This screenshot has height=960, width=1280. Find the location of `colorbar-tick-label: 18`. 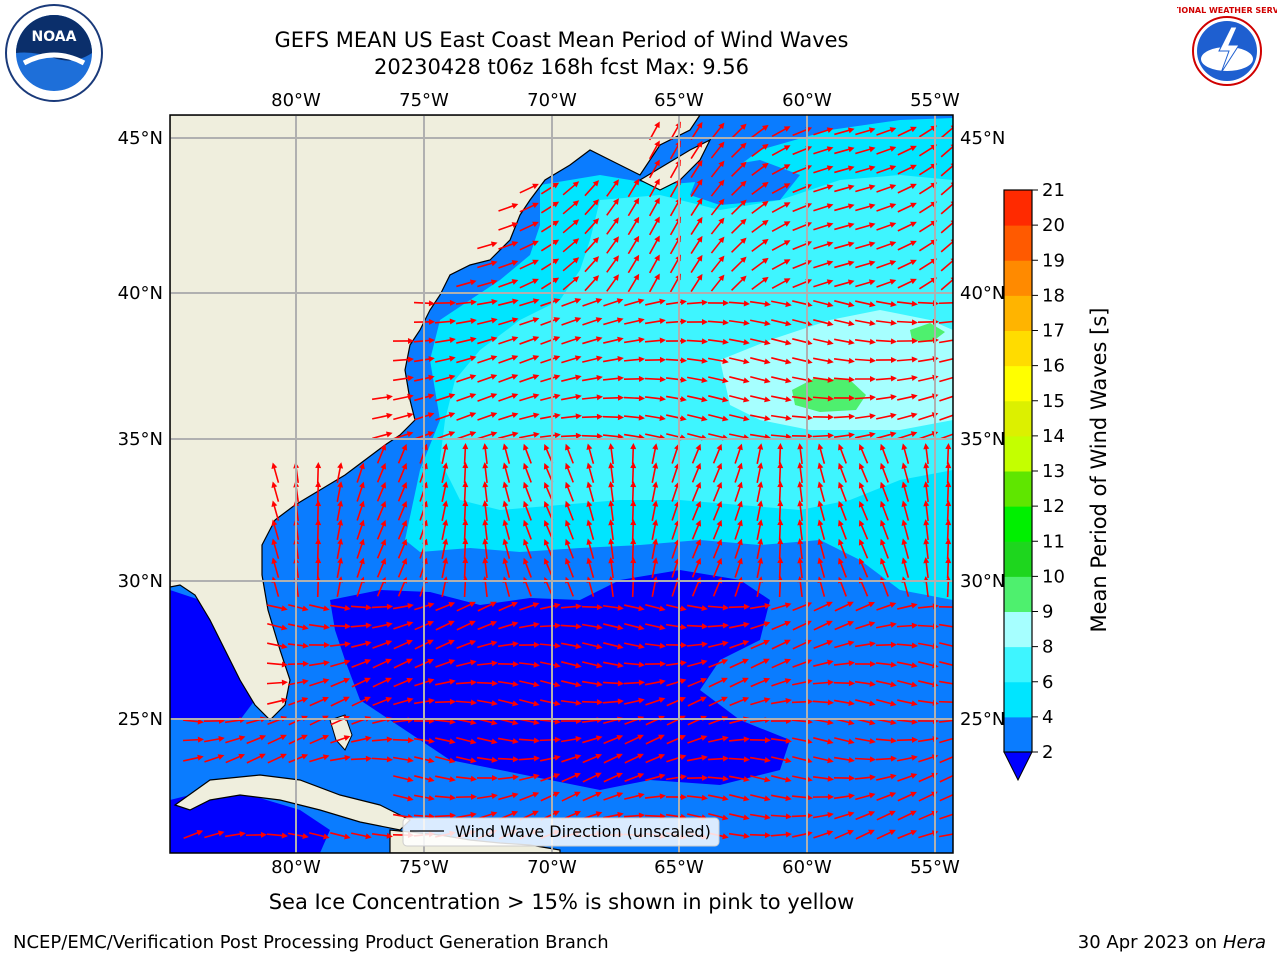

colorbar-tick-label: 18 is located at coordinates (1053, 295).